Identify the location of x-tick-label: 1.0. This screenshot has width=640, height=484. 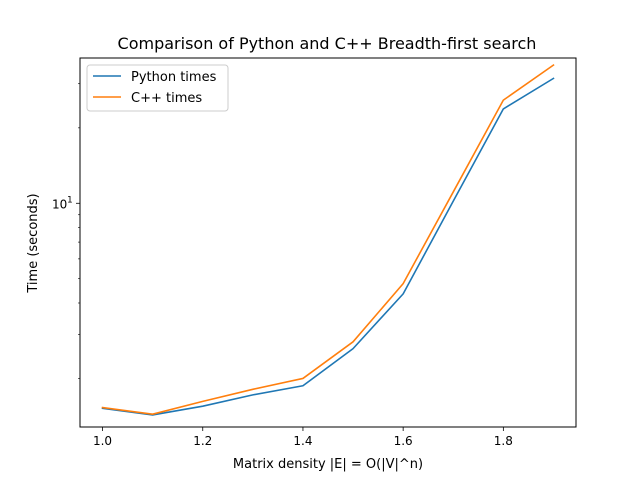
(102, 441).